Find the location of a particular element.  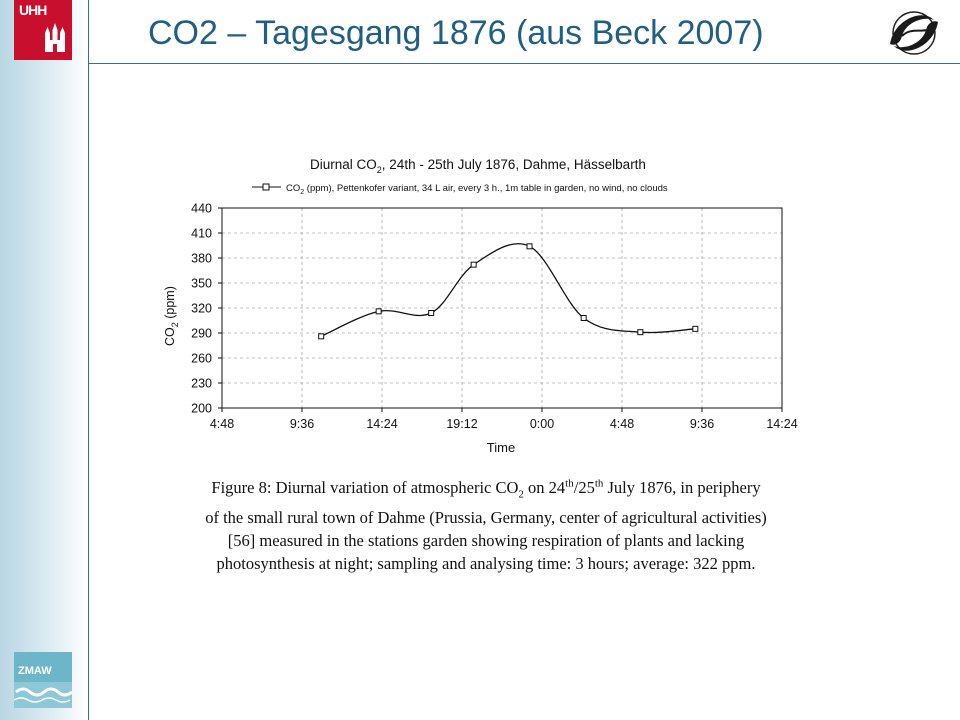

y-tick-label: 320 is located at coordinates (201, 309).